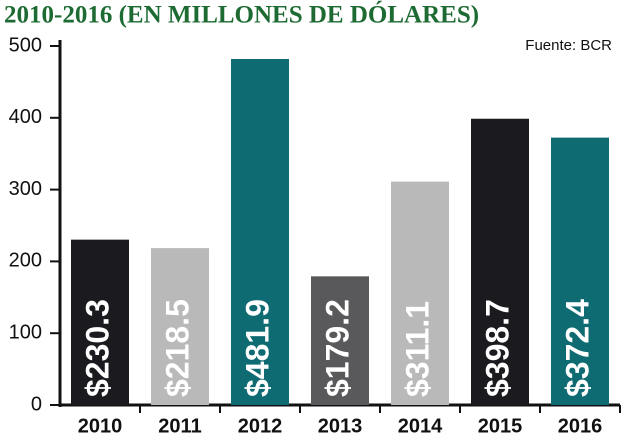 The image size is (627, 444). What do you see at coordinates (25, 261) in the screenshot?
I see `y-tick-label: 200` at bounding box center [25, 261].